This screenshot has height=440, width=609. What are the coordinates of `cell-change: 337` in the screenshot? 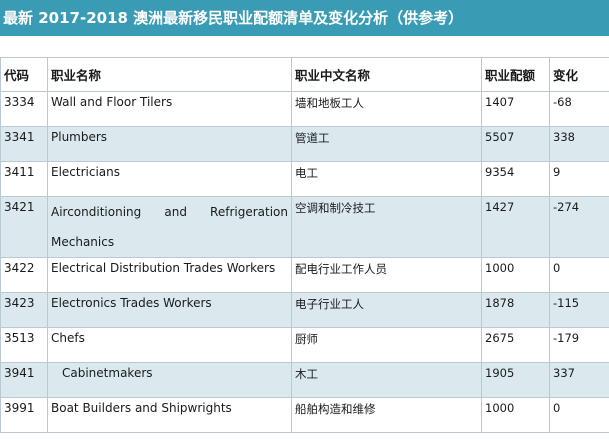 It's located at (579, 380).